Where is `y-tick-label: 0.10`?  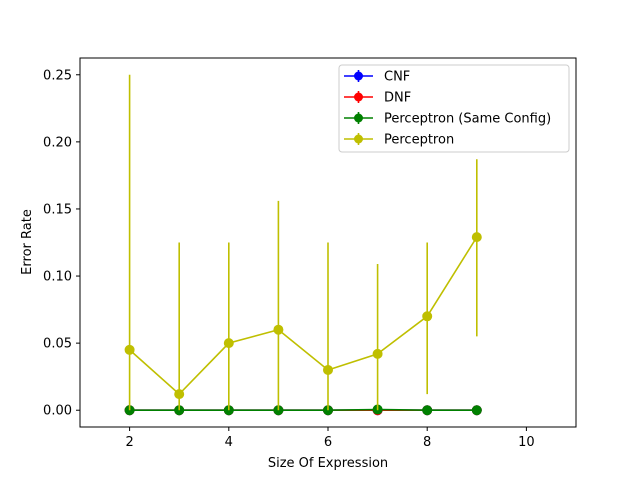 y-tick-label: 0.10 is located at coordinates (57, 277).